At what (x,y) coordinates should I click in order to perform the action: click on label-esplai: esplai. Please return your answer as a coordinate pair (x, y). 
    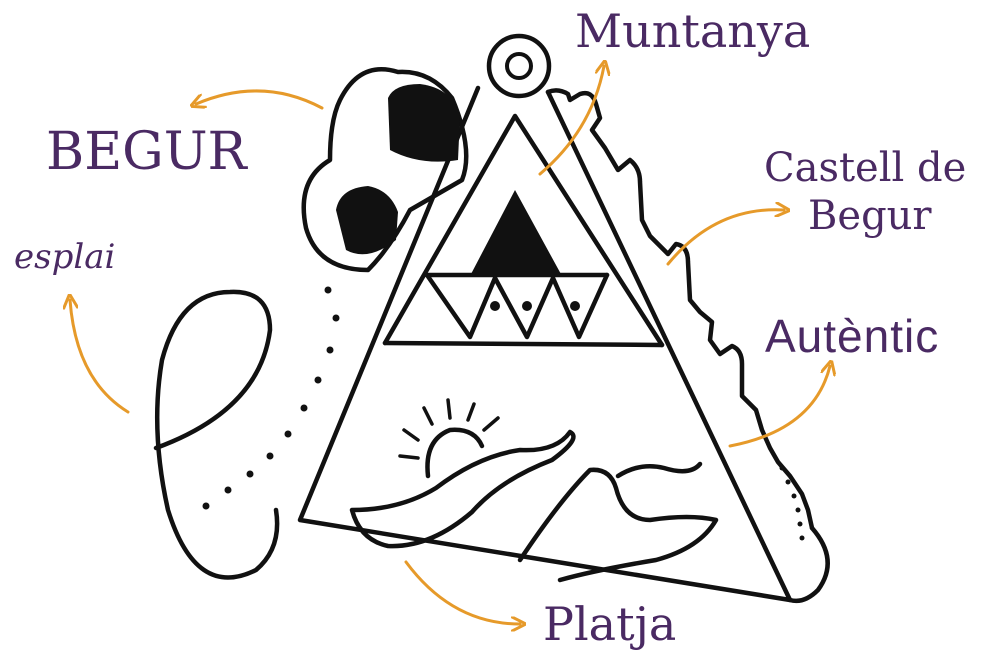
    Looking at the image, I should click on (65, 257).